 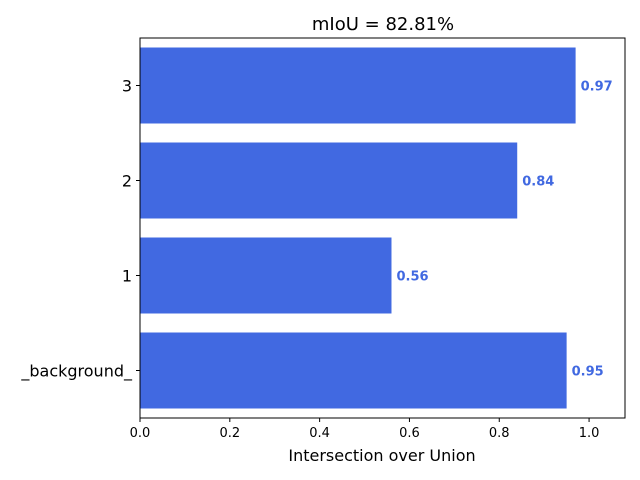 I want to click on x-tick-label-0.6: 0.6, so click(x=409, y=433).